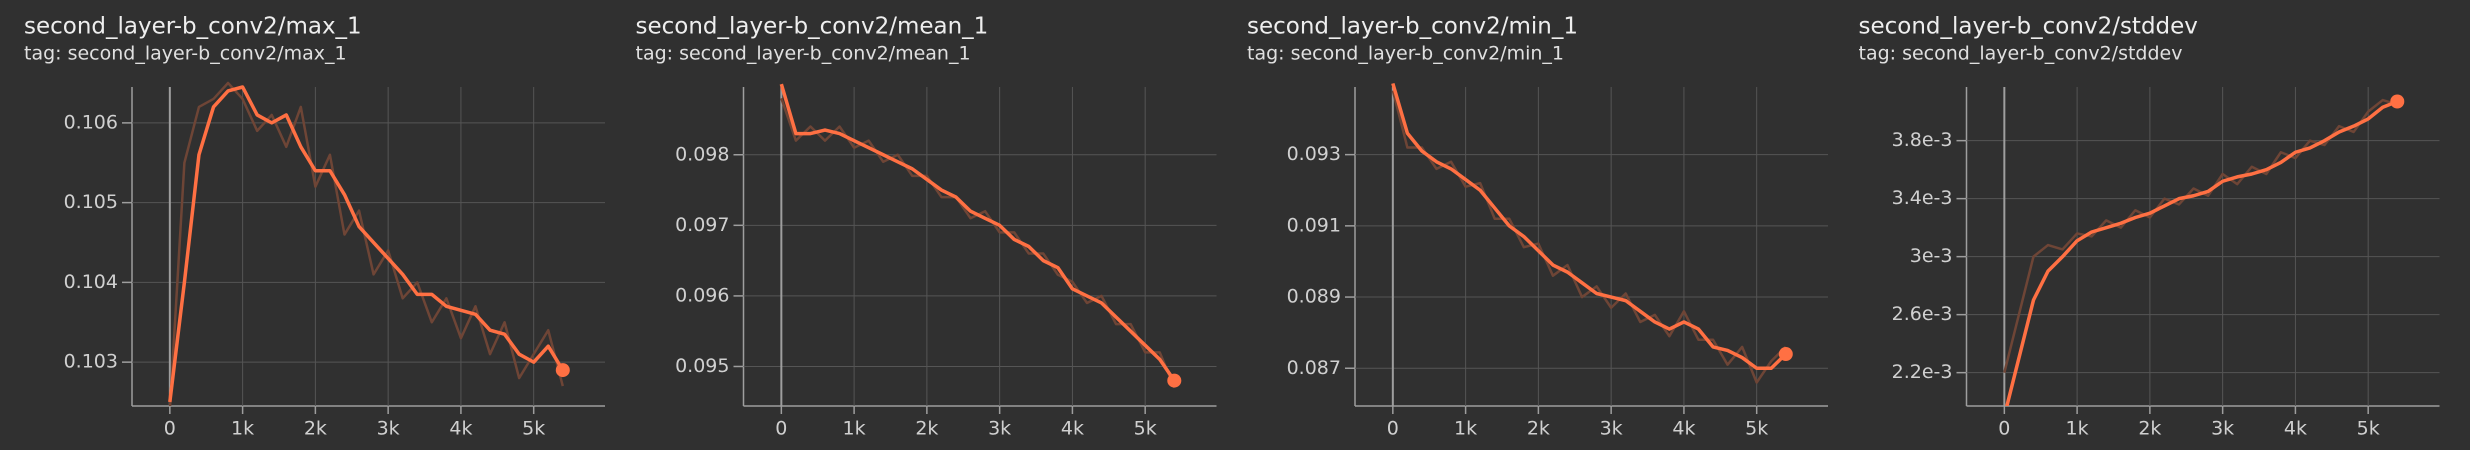  What do you see at coordinates (702, 225) in the screenshot?
I see `y-tick-label: 0.097` at bounding box center [702, 225].